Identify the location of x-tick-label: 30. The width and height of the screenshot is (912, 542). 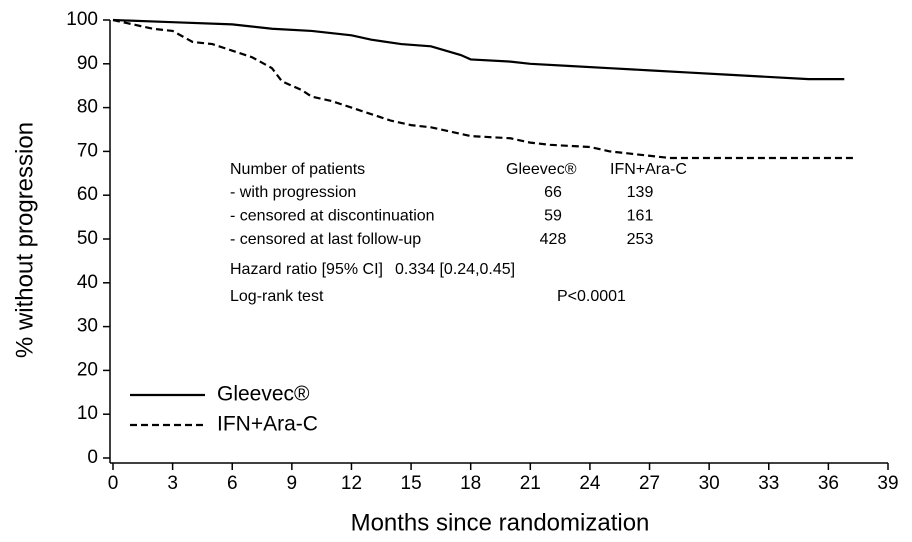
(709, 483).